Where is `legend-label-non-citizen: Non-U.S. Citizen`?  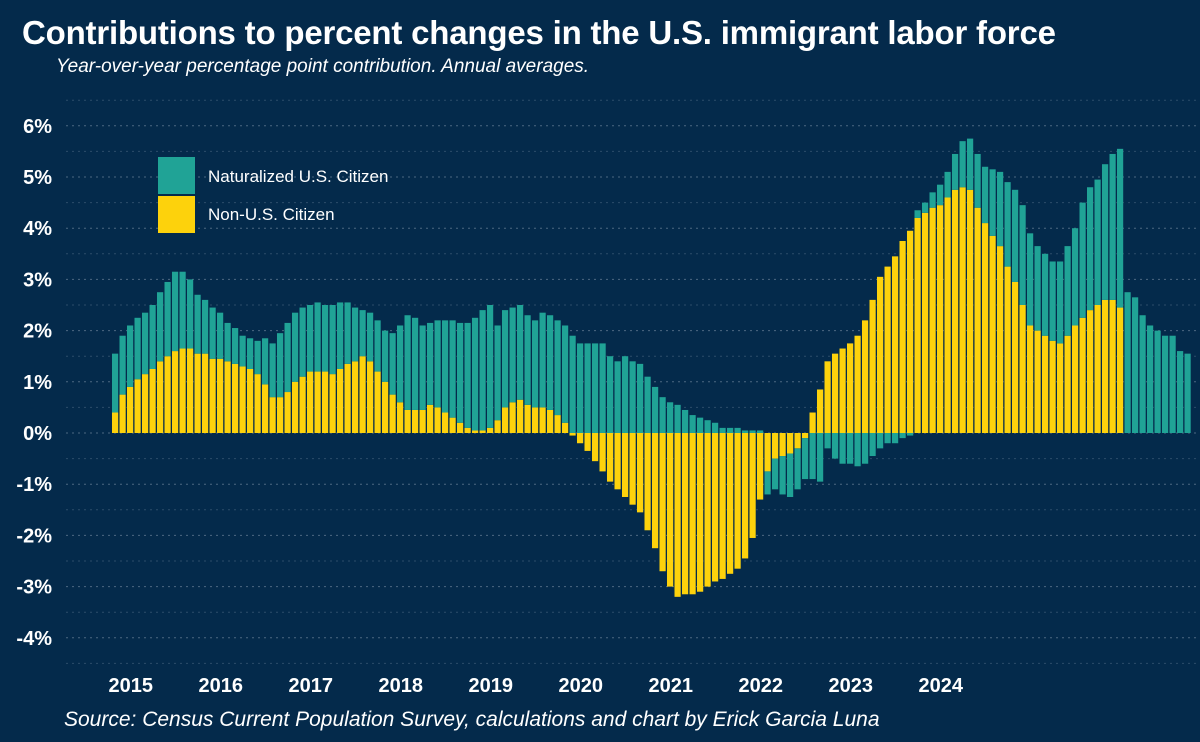
legend-label-non-citizen: Non-U.S. Citizen is located at coordinates (271, 214).